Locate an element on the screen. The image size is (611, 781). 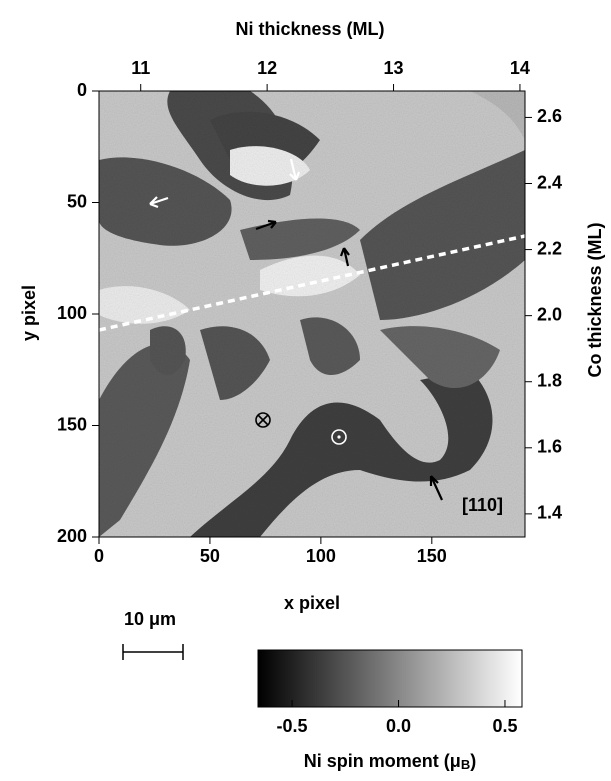
y-tick-label: 100 is located at coordinates (72, 313).